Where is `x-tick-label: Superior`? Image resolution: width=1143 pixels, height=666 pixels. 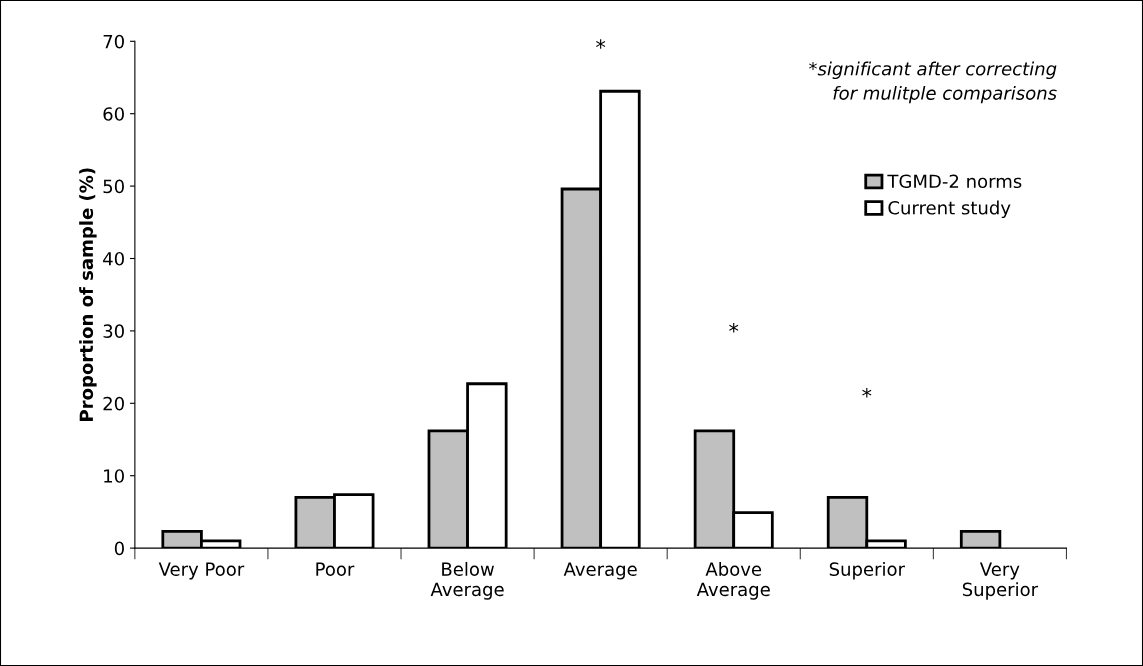
x-tick-label: Superior is located at coordinates (867, 571).